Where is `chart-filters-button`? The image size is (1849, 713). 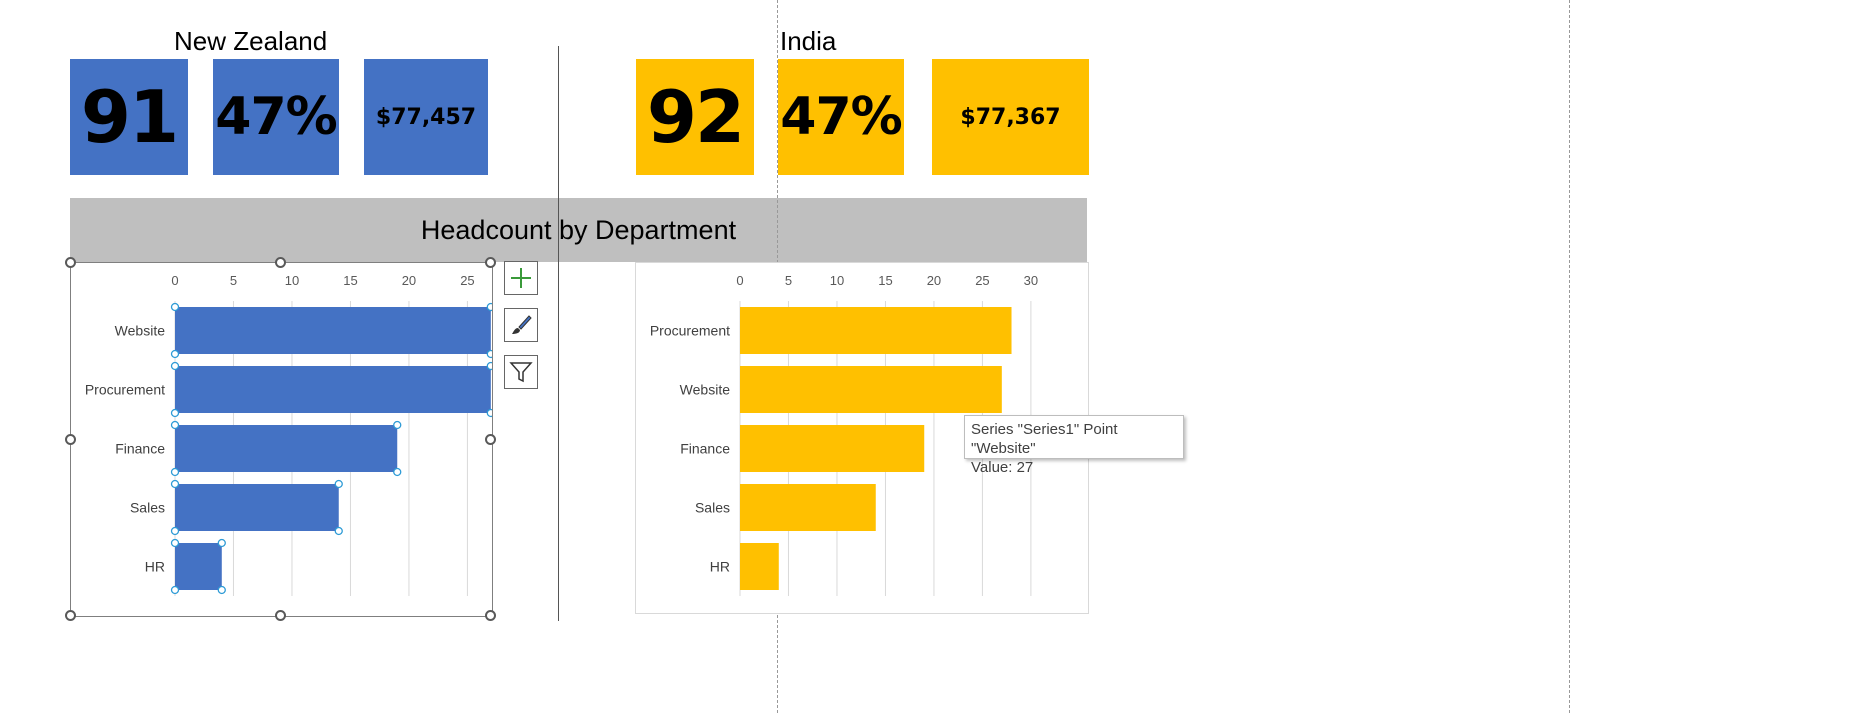
chart-filters-button is located at coordinates (521, 372).